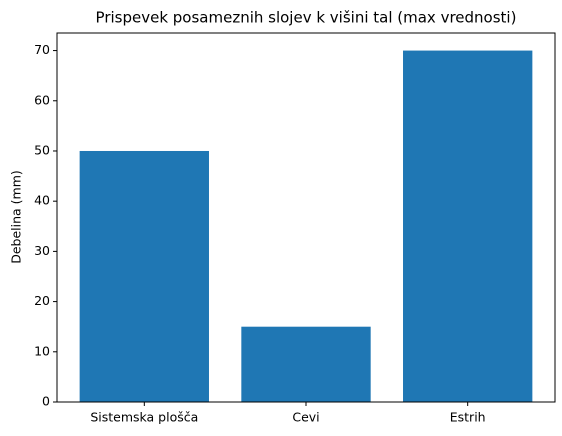 The width and height of the screenshot is (562, 436). What do you see at coordinates (42, 250) in the screenshot?
I see `y-tick-label: 30` at bounding box center [42, 250].